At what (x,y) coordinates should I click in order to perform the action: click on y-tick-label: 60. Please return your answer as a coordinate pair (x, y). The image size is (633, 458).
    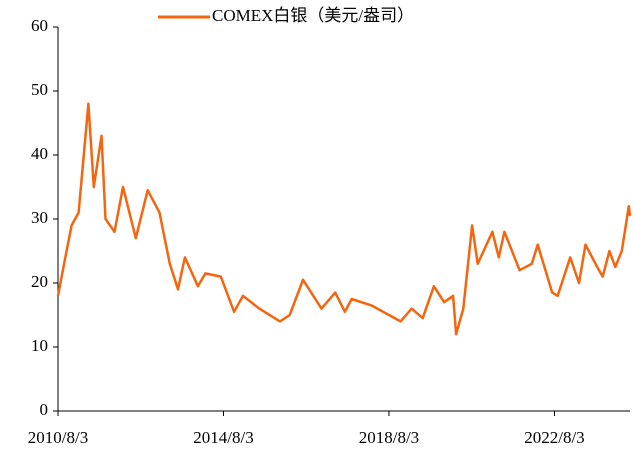
    Looking at the image, I should click on (39, 25).